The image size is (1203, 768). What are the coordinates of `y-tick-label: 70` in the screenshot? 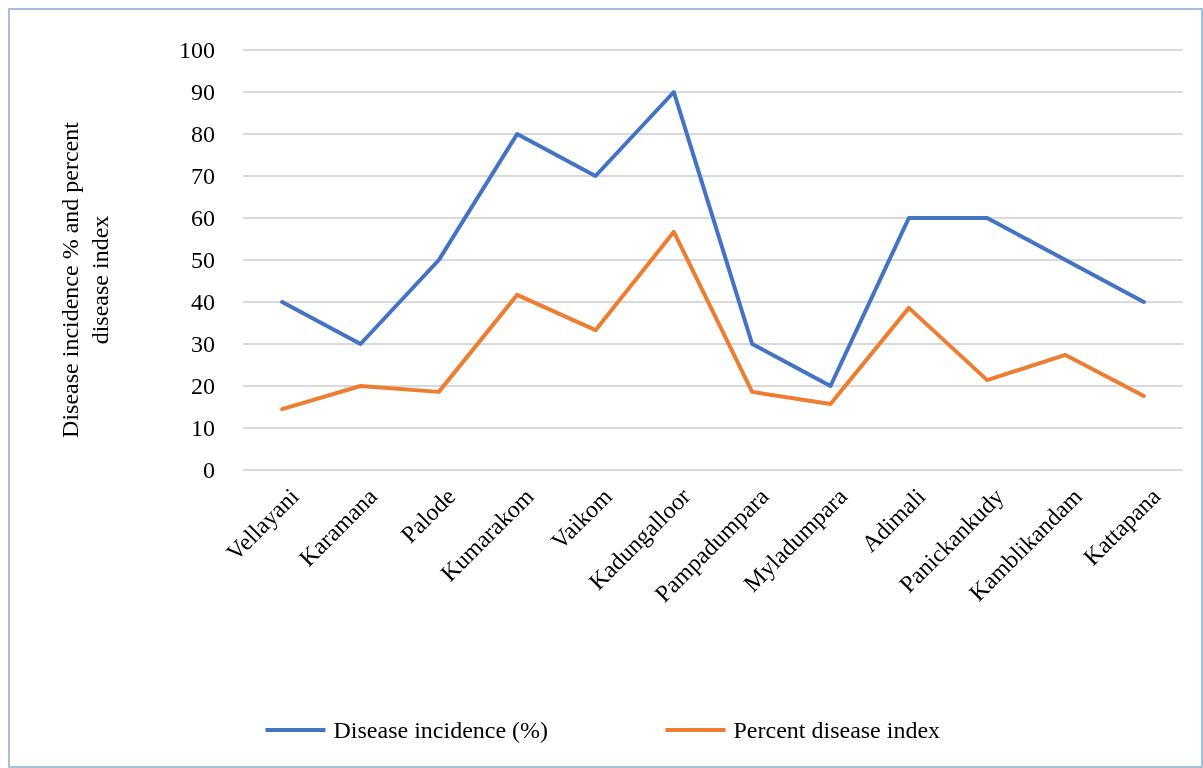 It's located at (203, 176).